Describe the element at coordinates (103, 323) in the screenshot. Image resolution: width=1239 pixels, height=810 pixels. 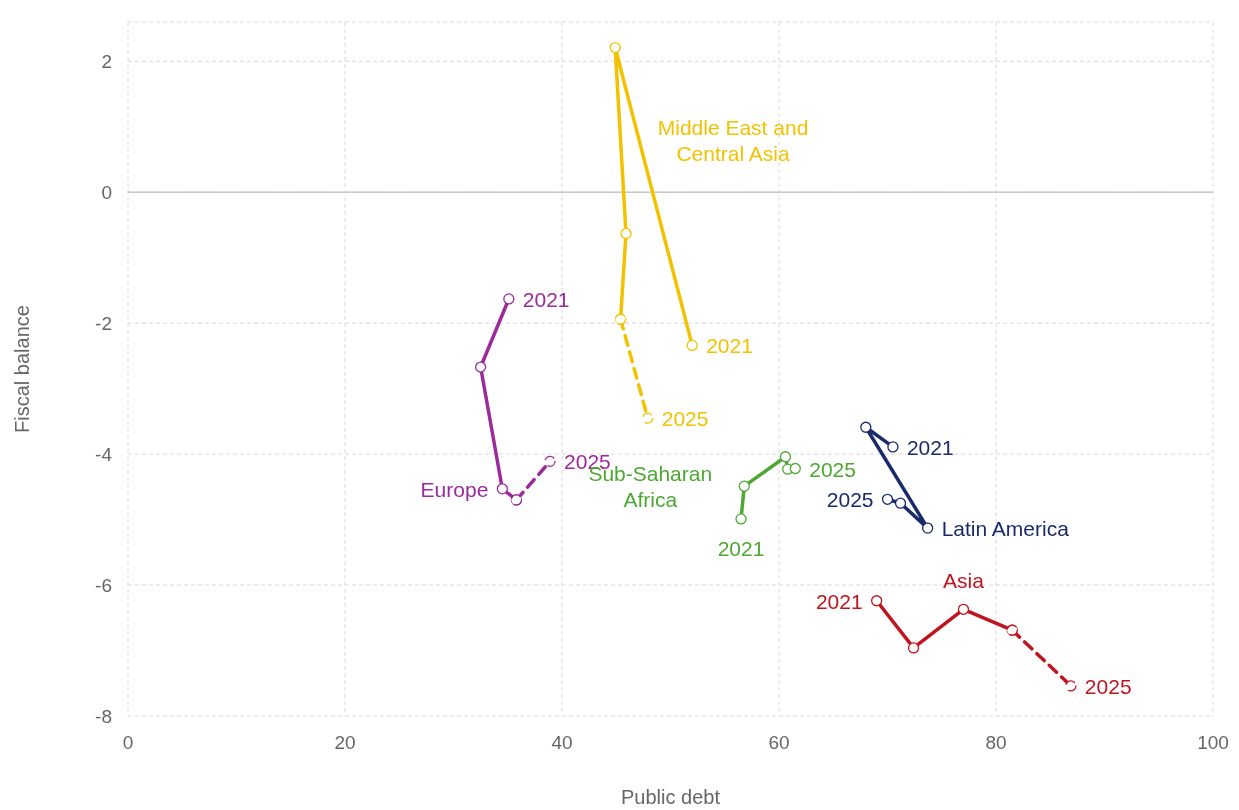
I see `y-tick-label: -2` at that location.